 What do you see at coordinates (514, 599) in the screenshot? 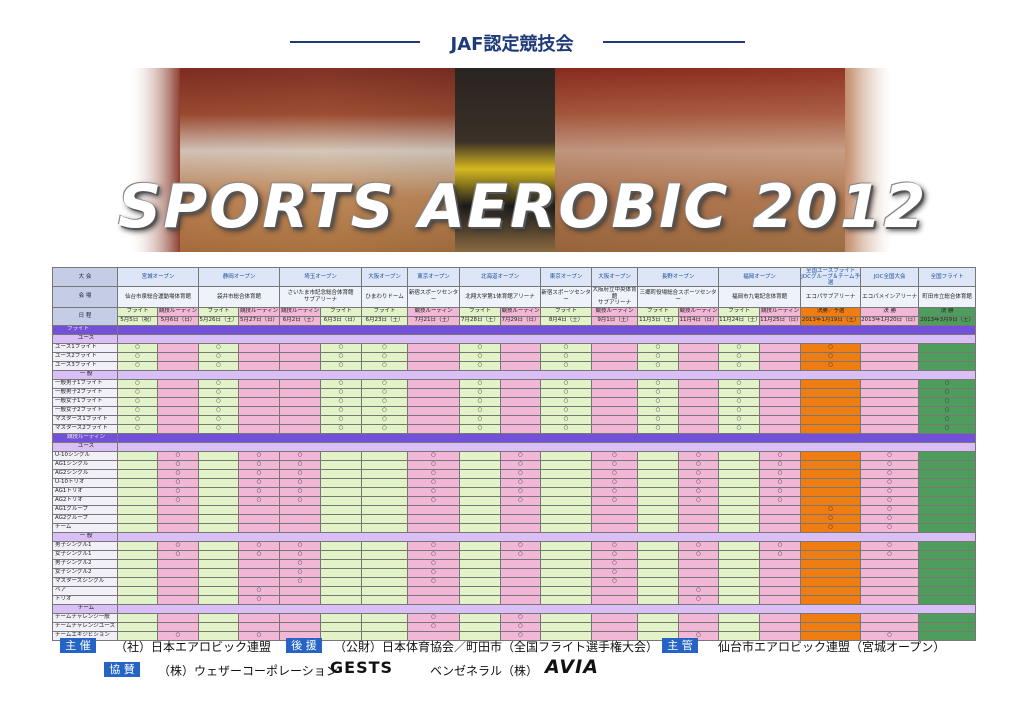
I see `event-row-item: トリオ ○ ○` at bounding box center [514, 599].